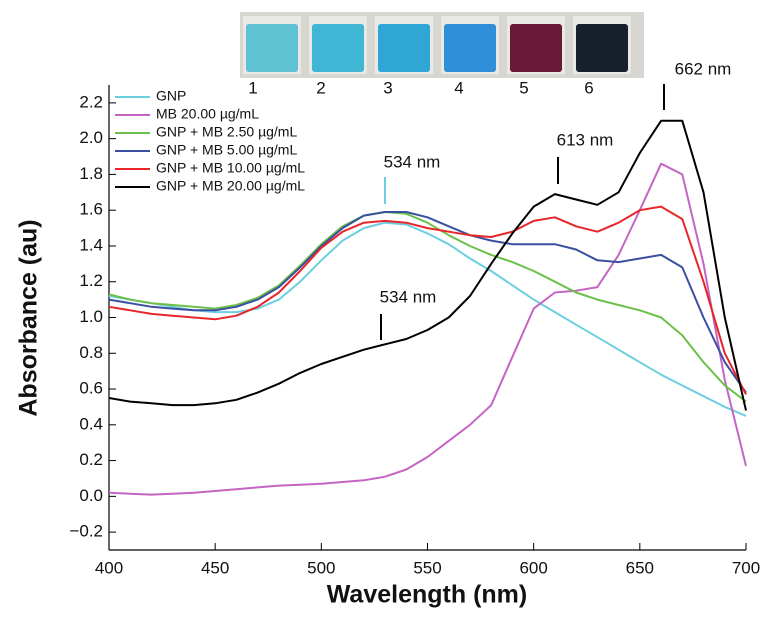 Image resolution: width=777 pixels, height=626 pixels. What do you see at coordinates (91, 316) in the screenshot?
I see `y-tick-label: 1.0` at bounding box center [91, 316].